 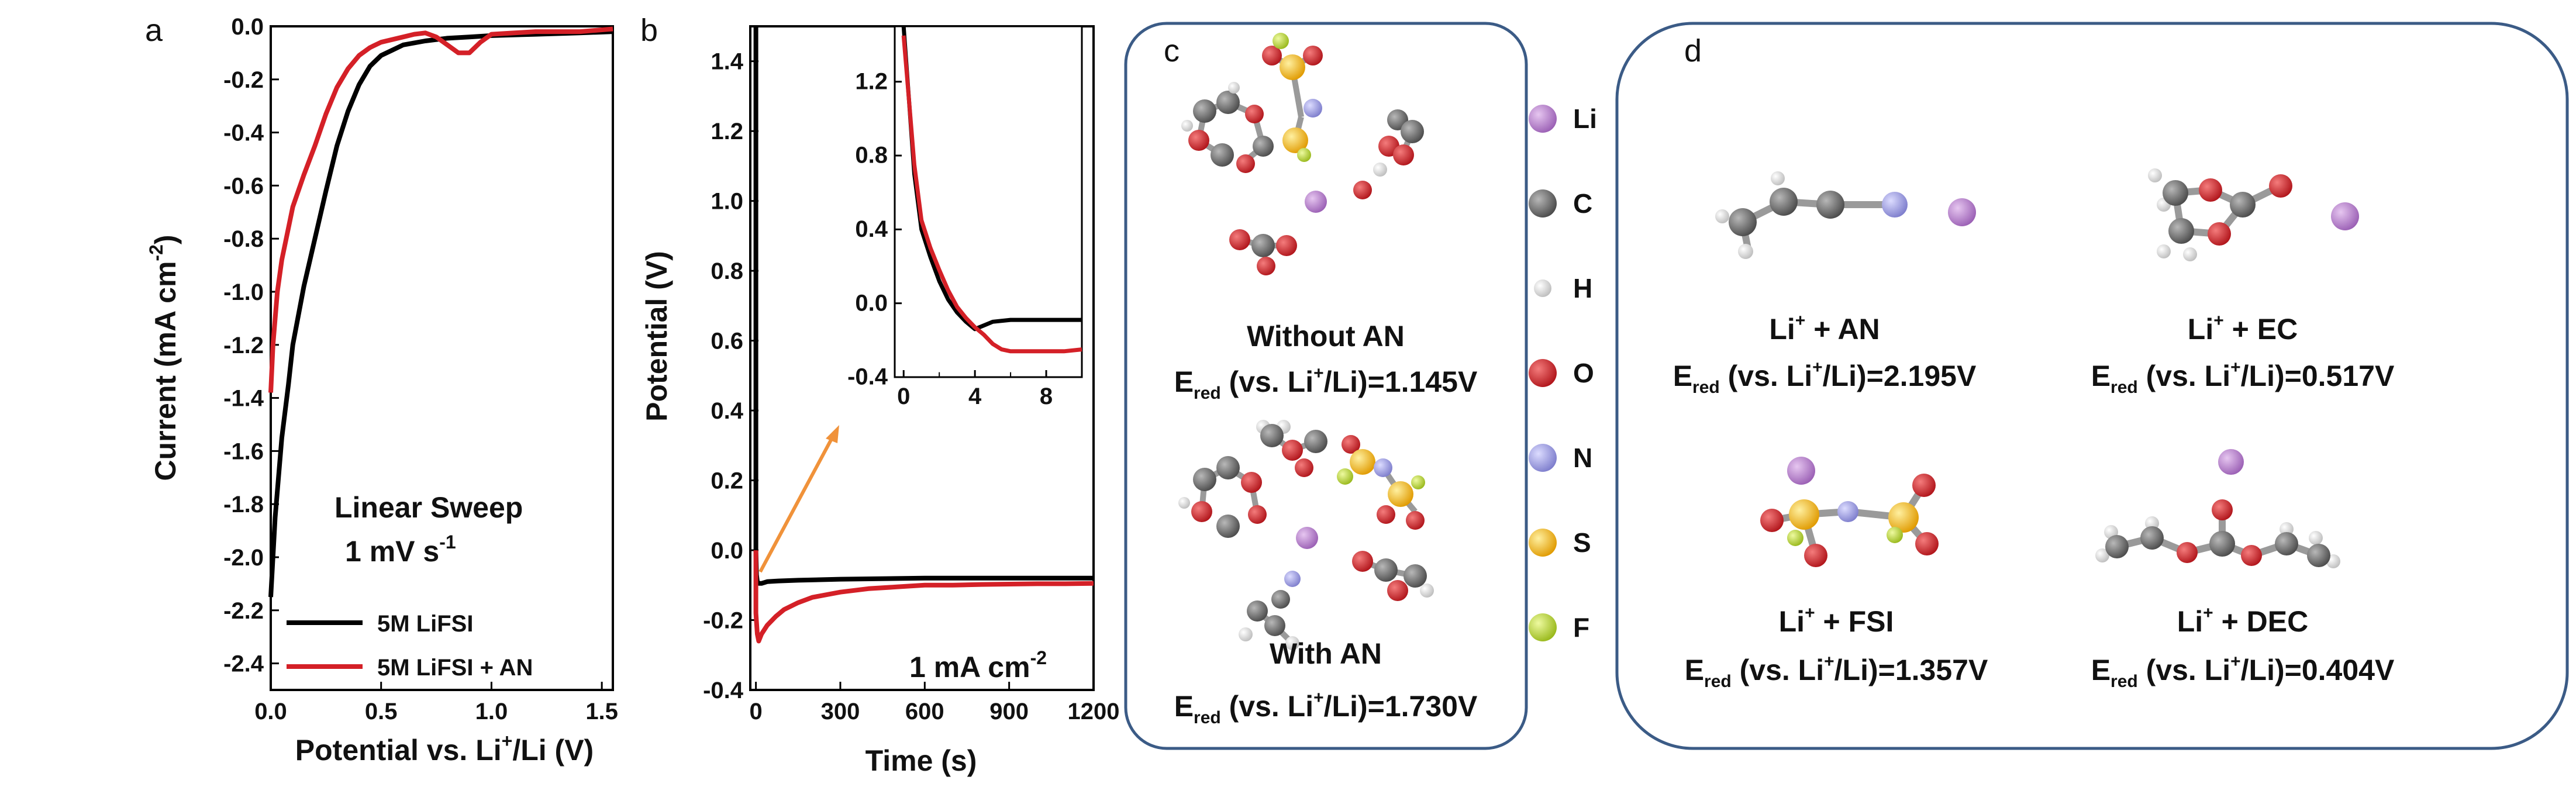 I want to click on y-tick-label: -2.2, so click(x=244, y=611).